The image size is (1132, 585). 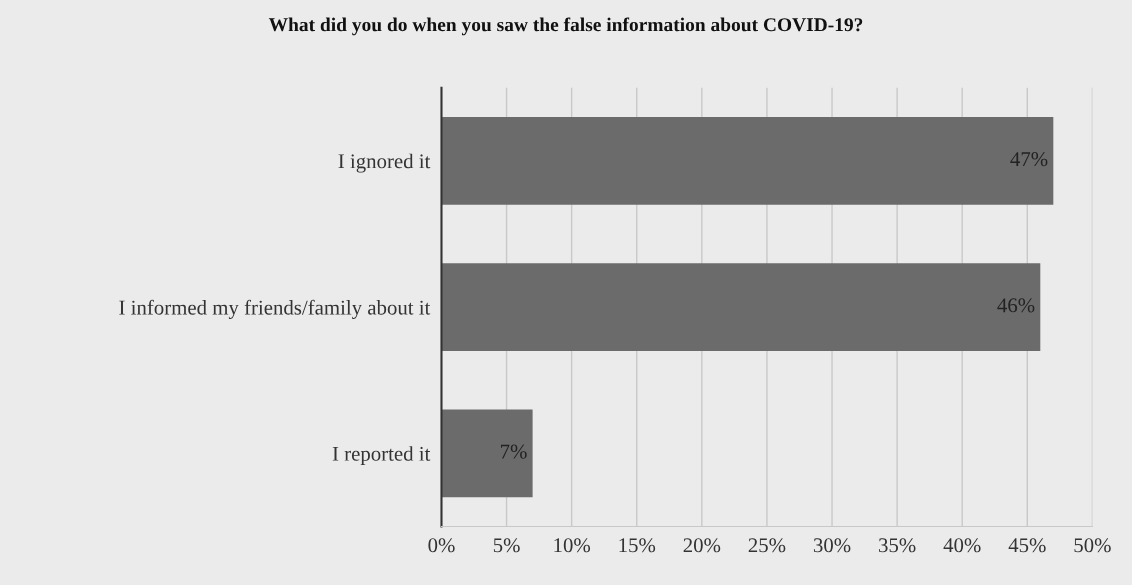 I want to click on data-label: 47%, so click(x=1029, y=159).